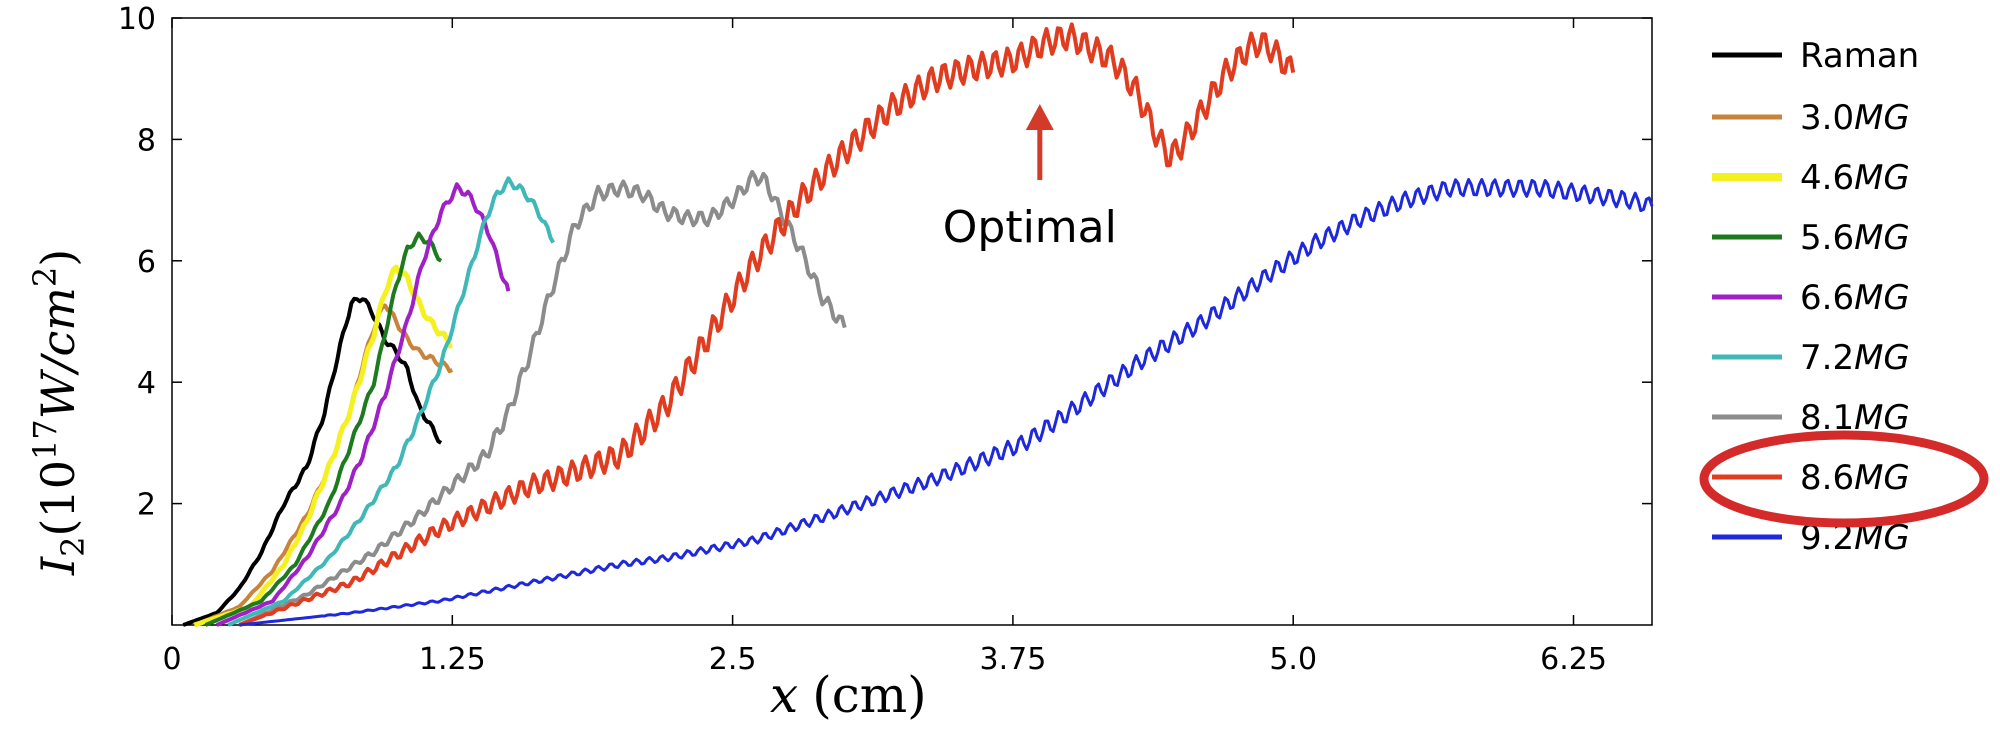 The image size is (2000, 735). I want to click on x-axis-label-unit: (cm), so click(869, 695).